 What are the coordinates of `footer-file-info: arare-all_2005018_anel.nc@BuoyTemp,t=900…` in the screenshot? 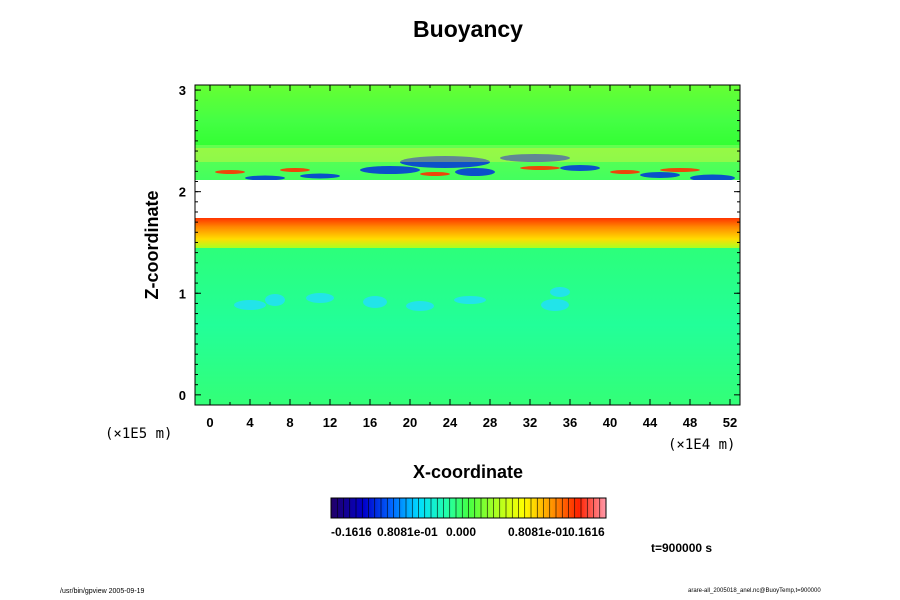 It's located at (754, 591).